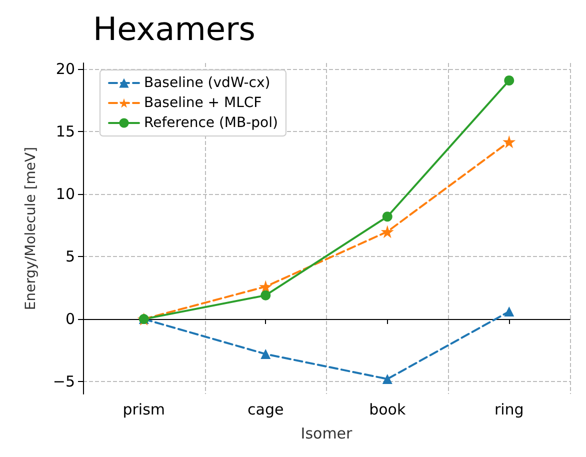 The image size is (586, 457). I want to click on legend-label: Reference (MB-pol), so click(211, 123).